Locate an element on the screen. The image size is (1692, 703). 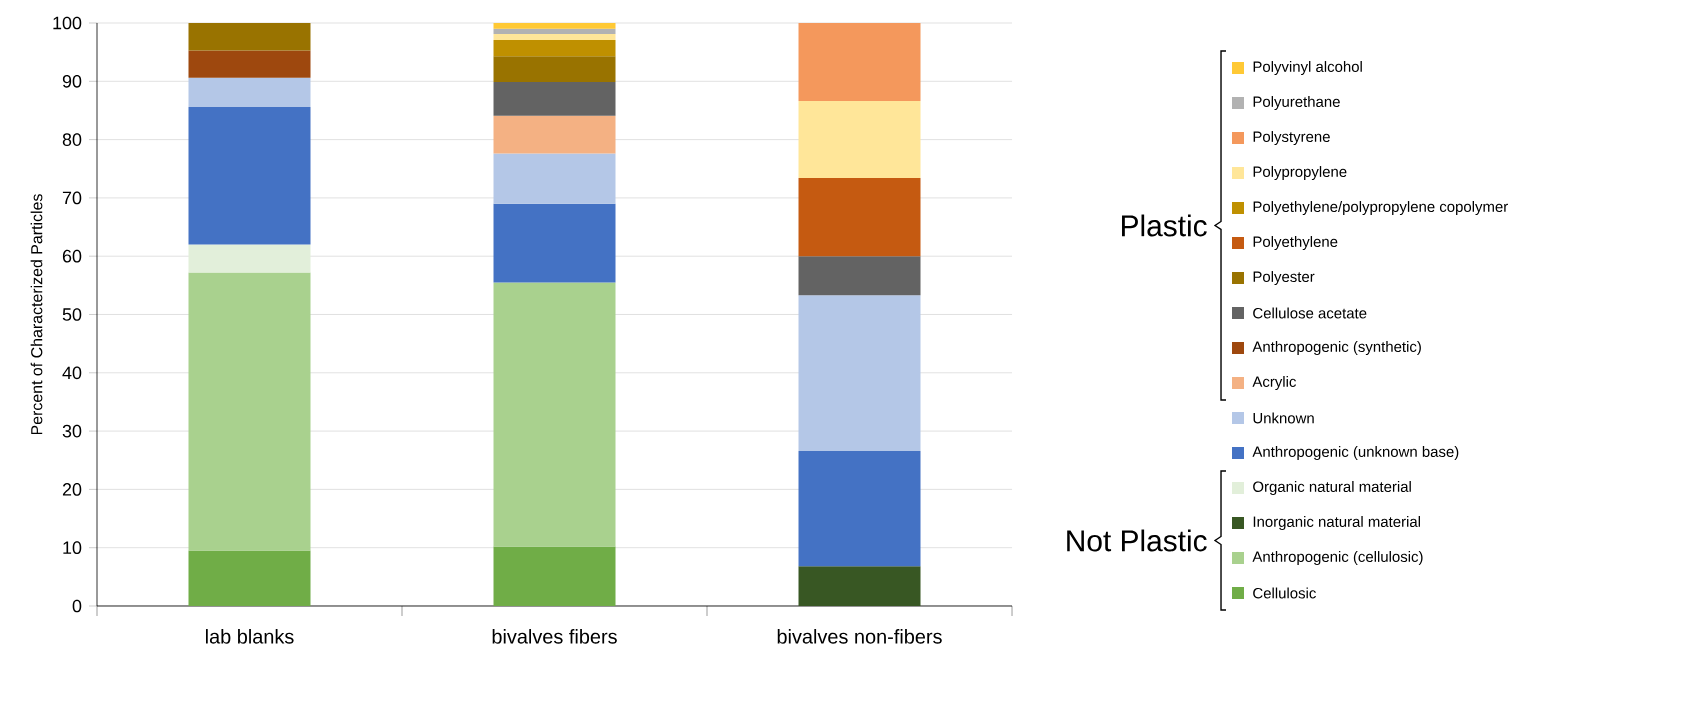
y-tick-label: 70 is located at coordinates (72, 198).